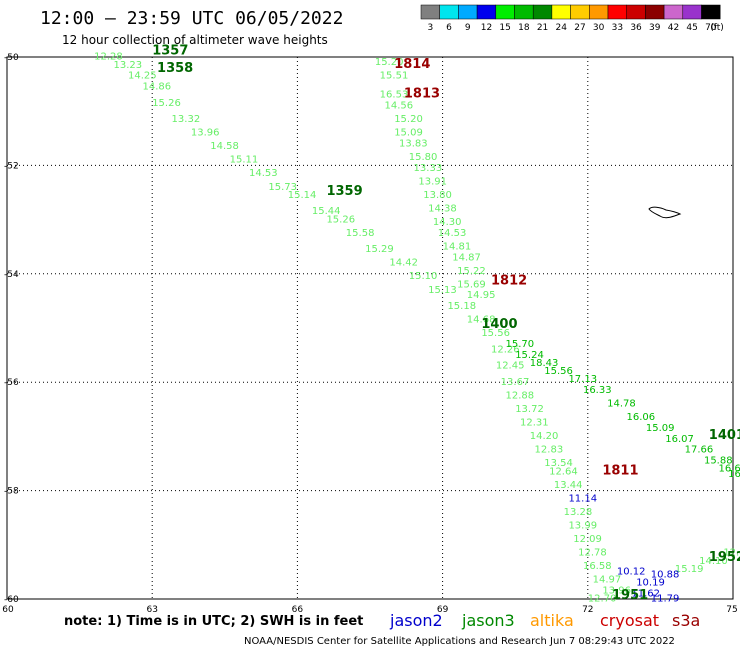 This screenshot has height=650, width=740. What do you see at coordinates (579, 28) in the screenshot?
I see `legend-bin-label: 27` at bounding box center [579, 28].